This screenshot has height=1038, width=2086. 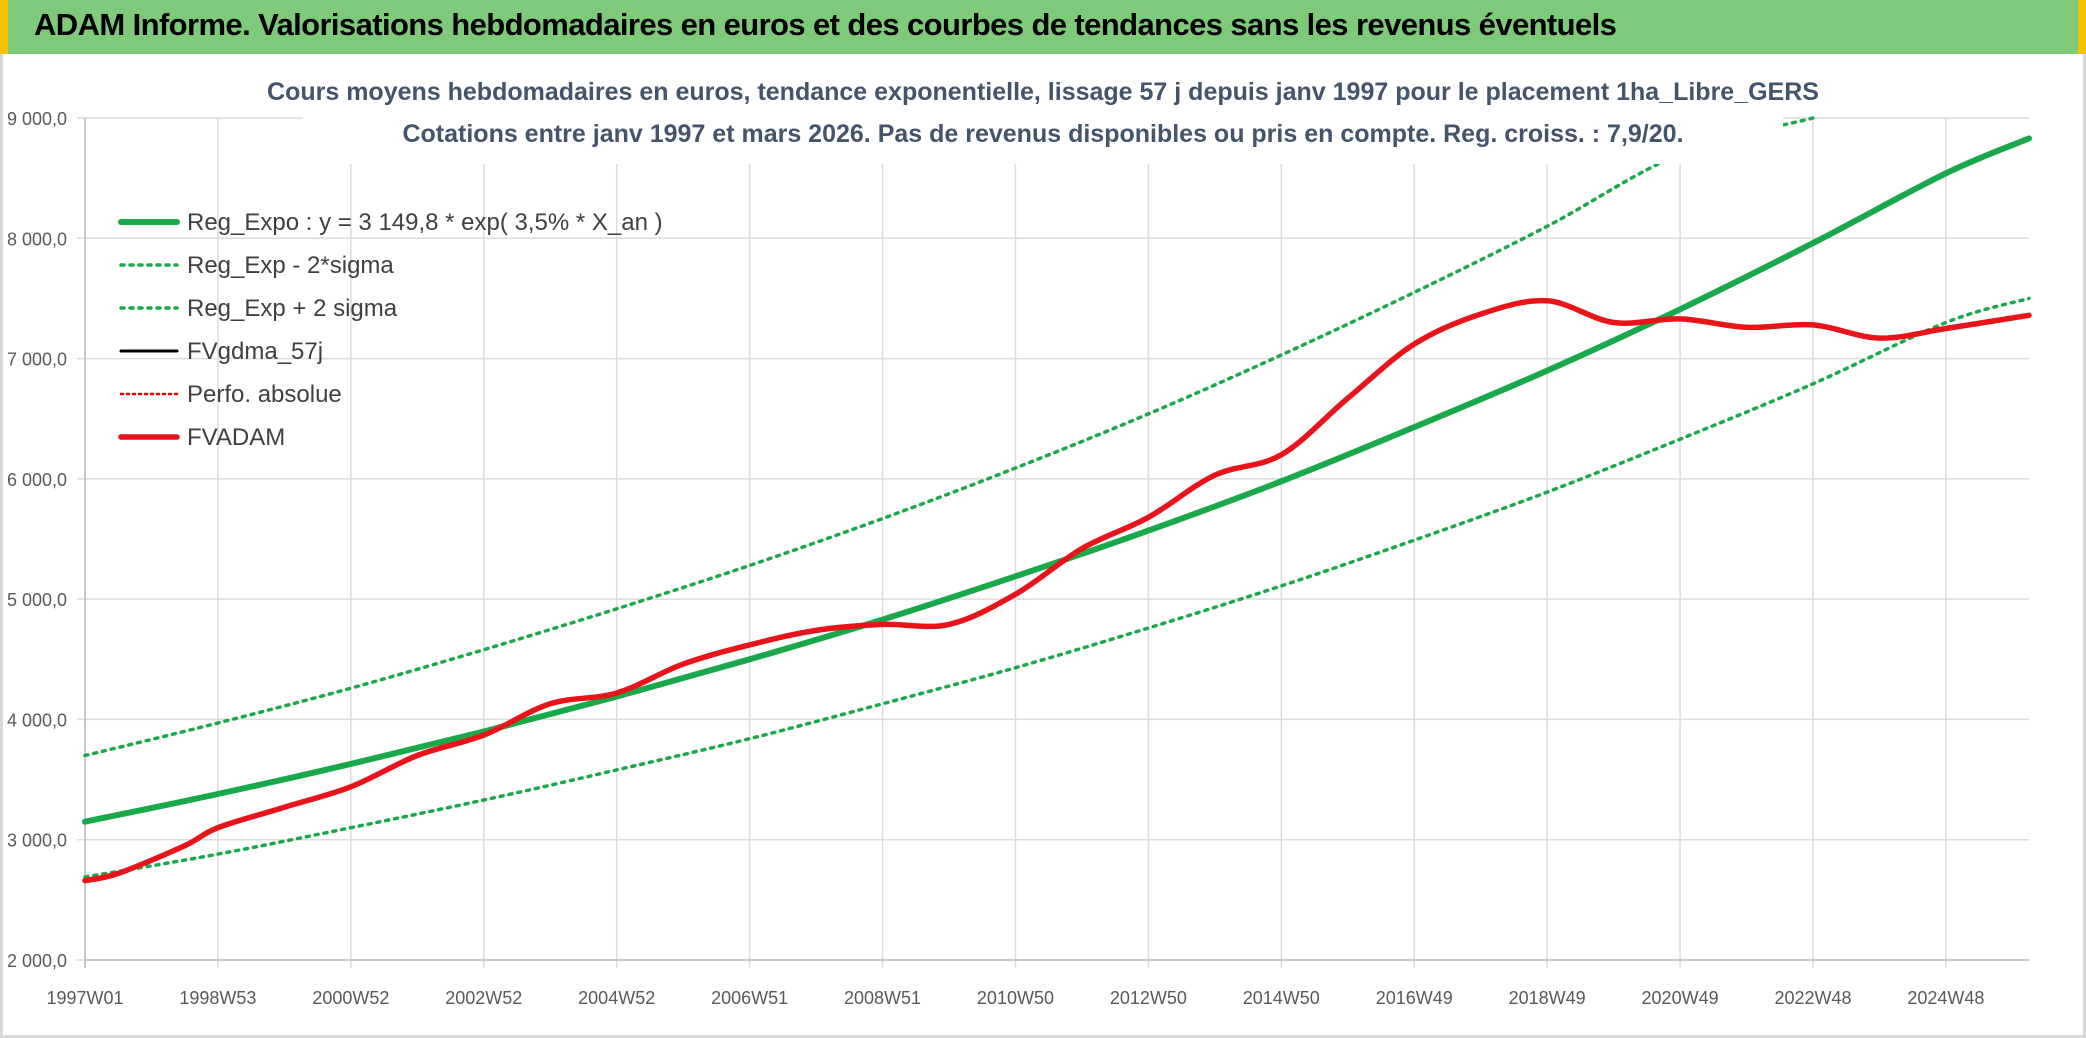 What do you see at coordinates (37, 119) in the screenshot?
I see `y-tick-label: 9 000,0` at bounding box center [37, 119].